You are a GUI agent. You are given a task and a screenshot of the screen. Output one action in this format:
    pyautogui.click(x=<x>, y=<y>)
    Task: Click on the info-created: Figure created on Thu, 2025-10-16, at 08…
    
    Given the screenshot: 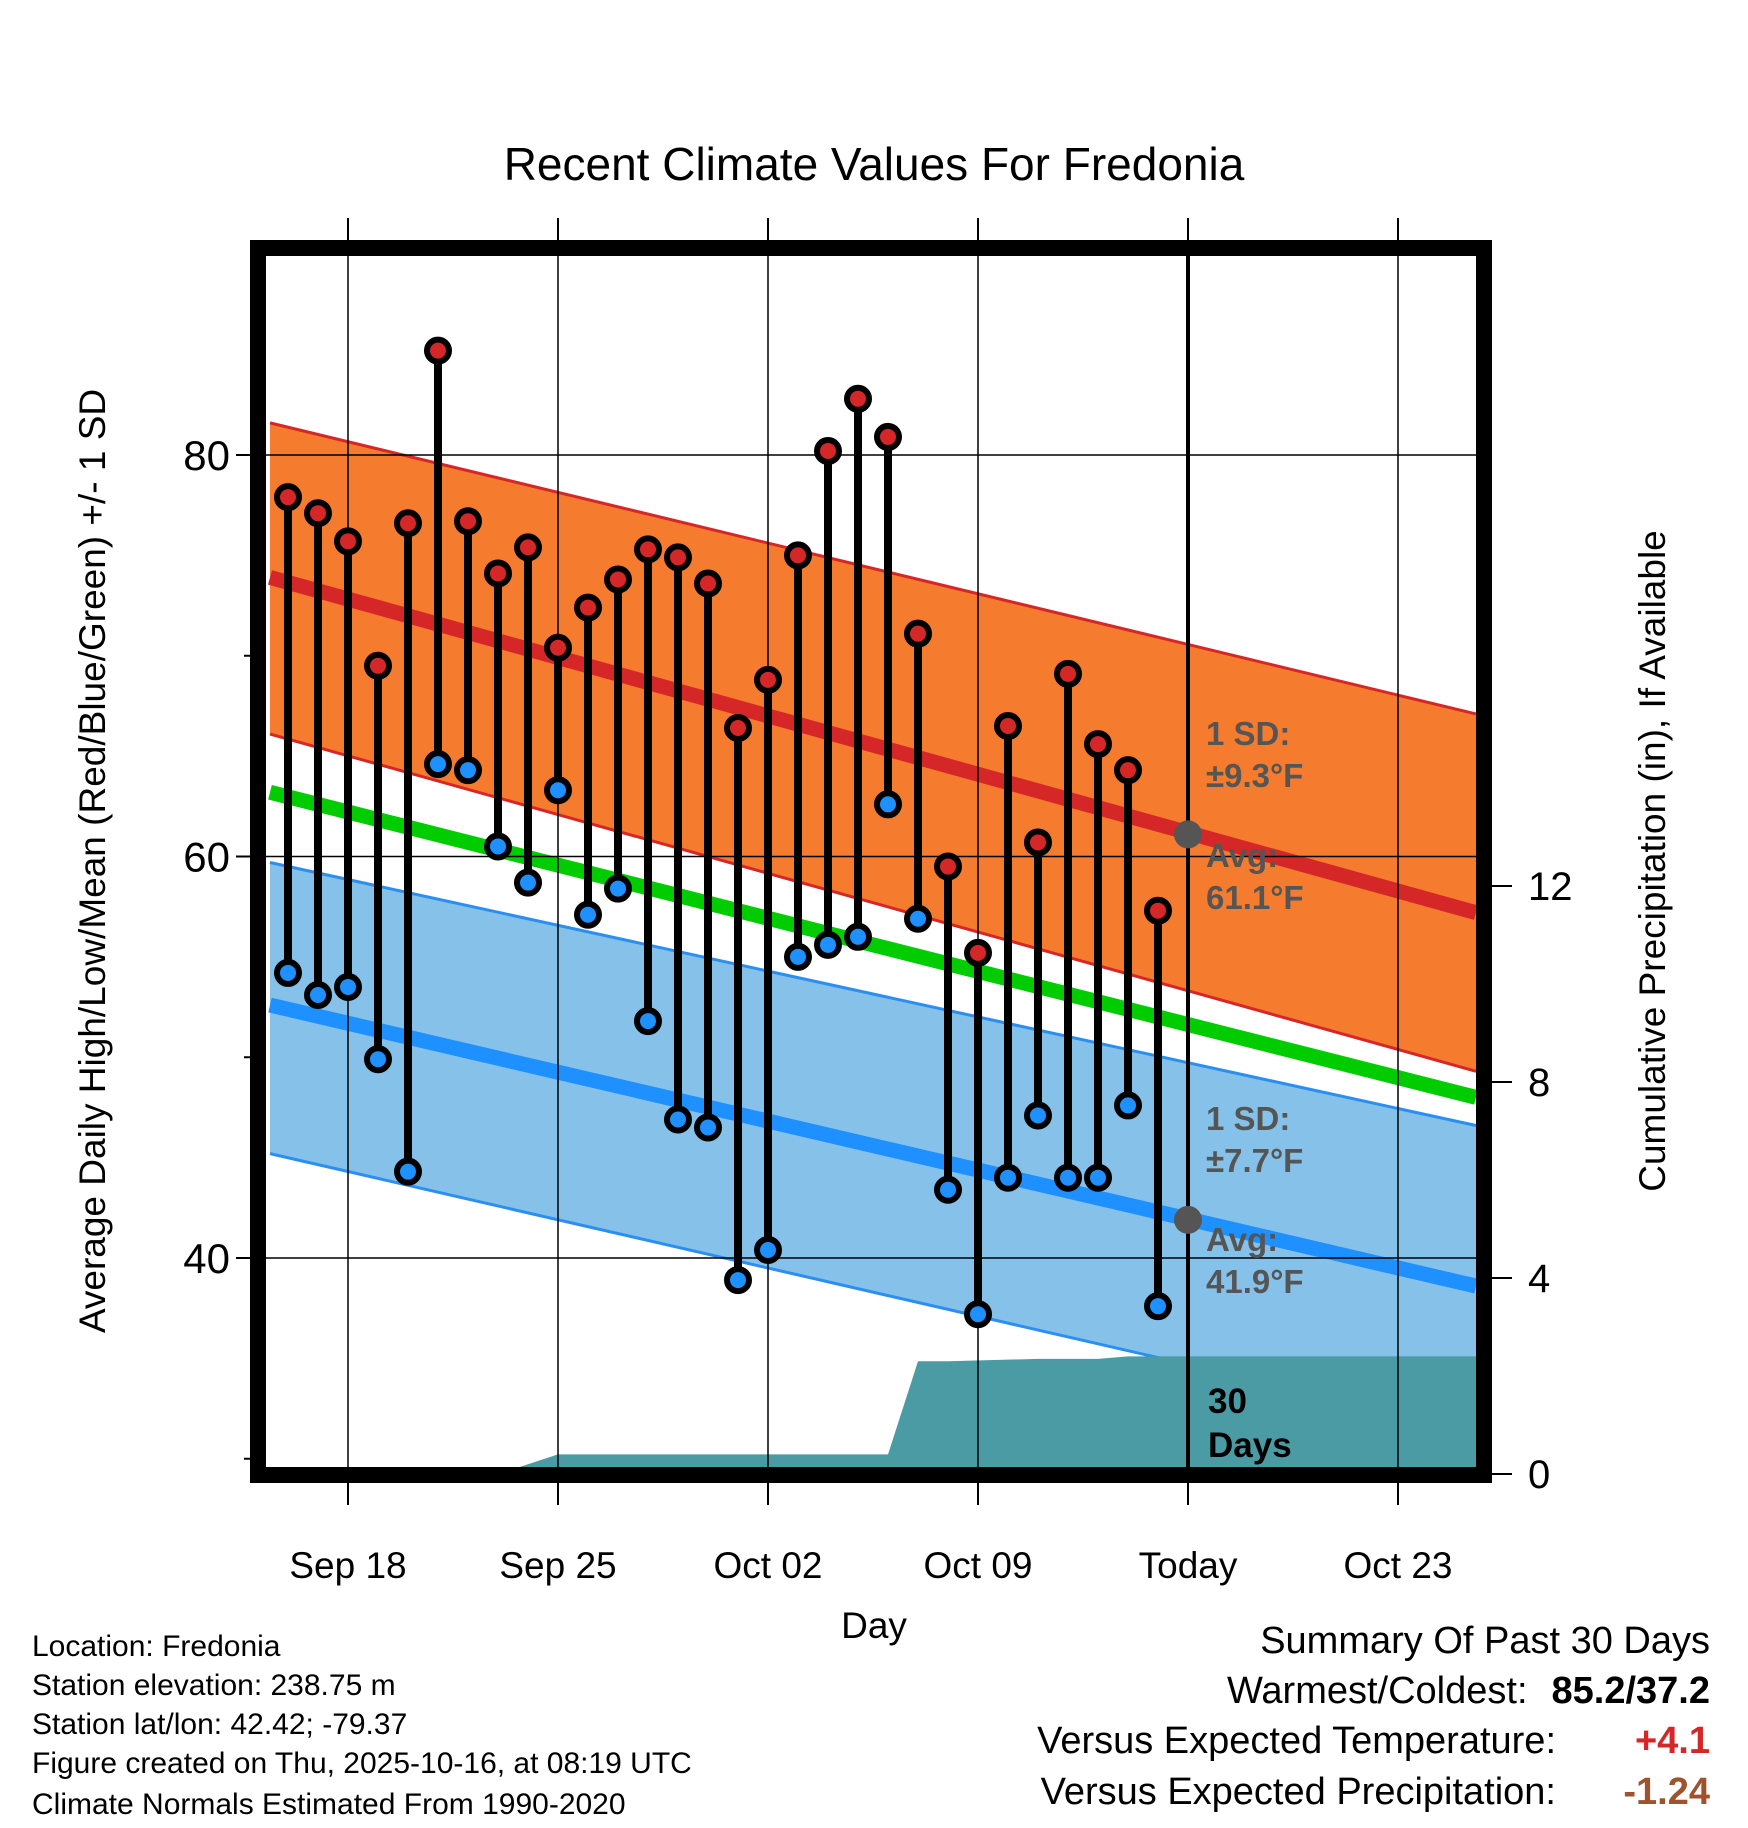 What is the action you would take?
    pyautogui.click(x=362, y=1763)
    